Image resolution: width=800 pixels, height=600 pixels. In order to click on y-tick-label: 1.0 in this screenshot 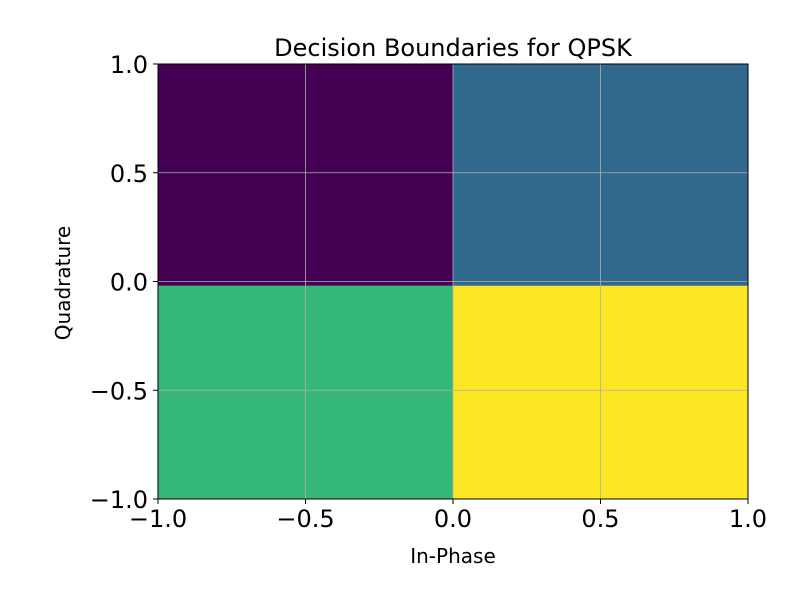, I will do `click(129, 65)`.